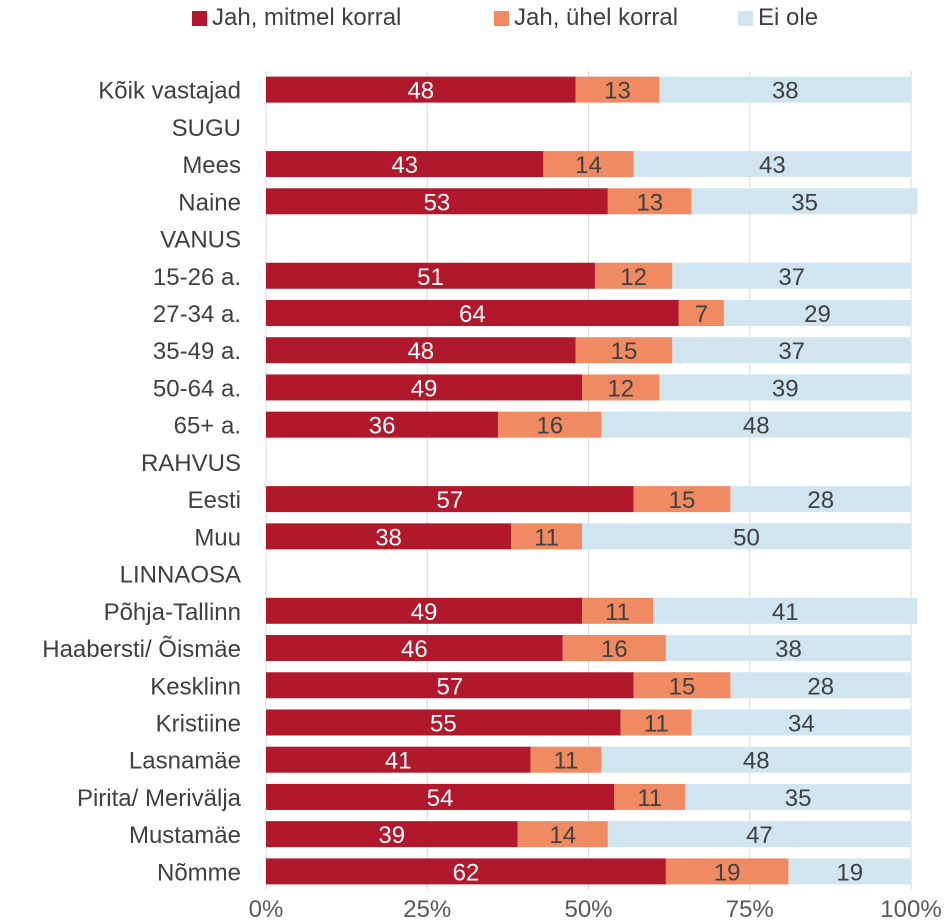 The width and height of the screenshot is (950, 920). I want to click on bar-segment-jah-uhel-korral-35-49-a, so click(624, 350).